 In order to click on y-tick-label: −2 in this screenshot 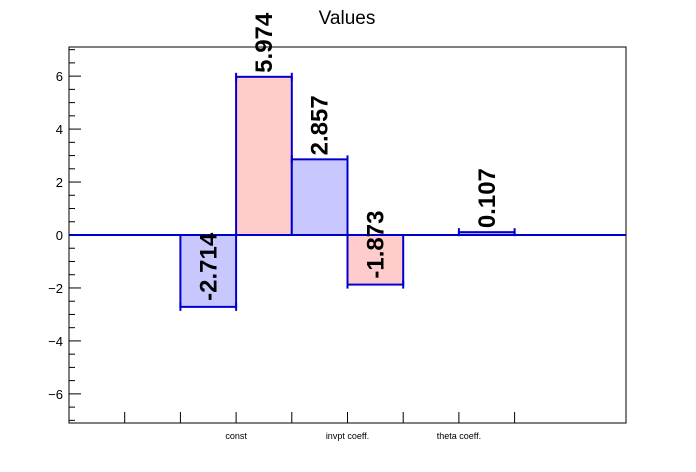, I will do `click(55, 288)`.